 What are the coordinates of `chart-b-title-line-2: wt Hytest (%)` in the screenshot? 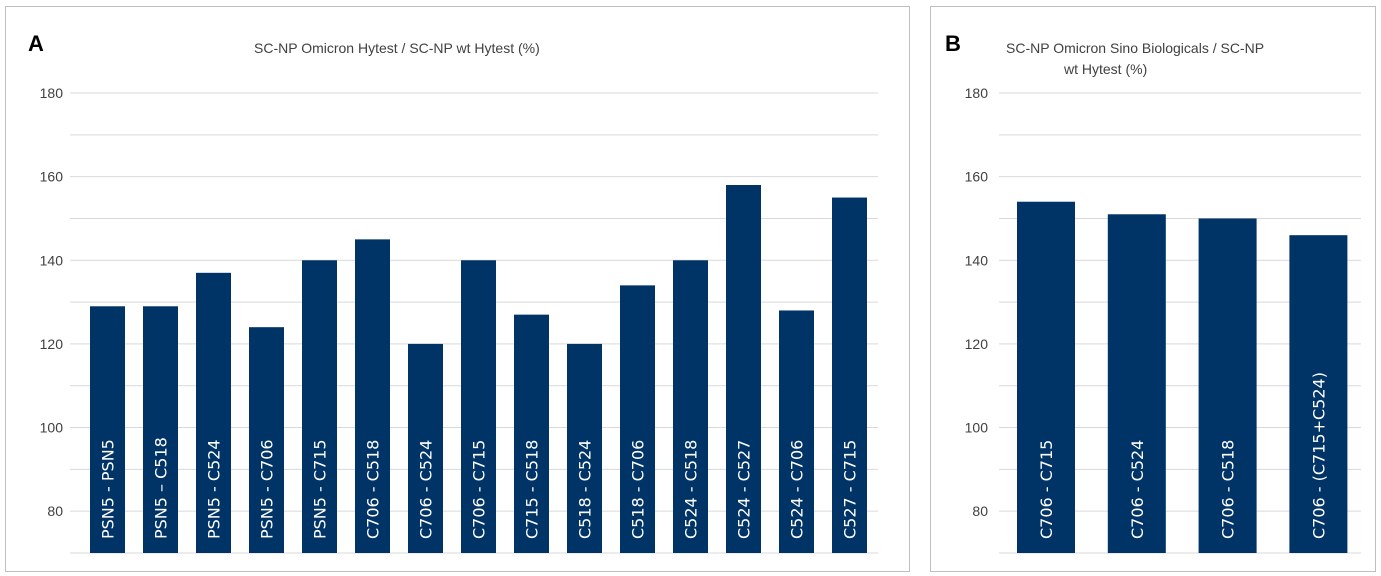 It's located at (1105, 69).